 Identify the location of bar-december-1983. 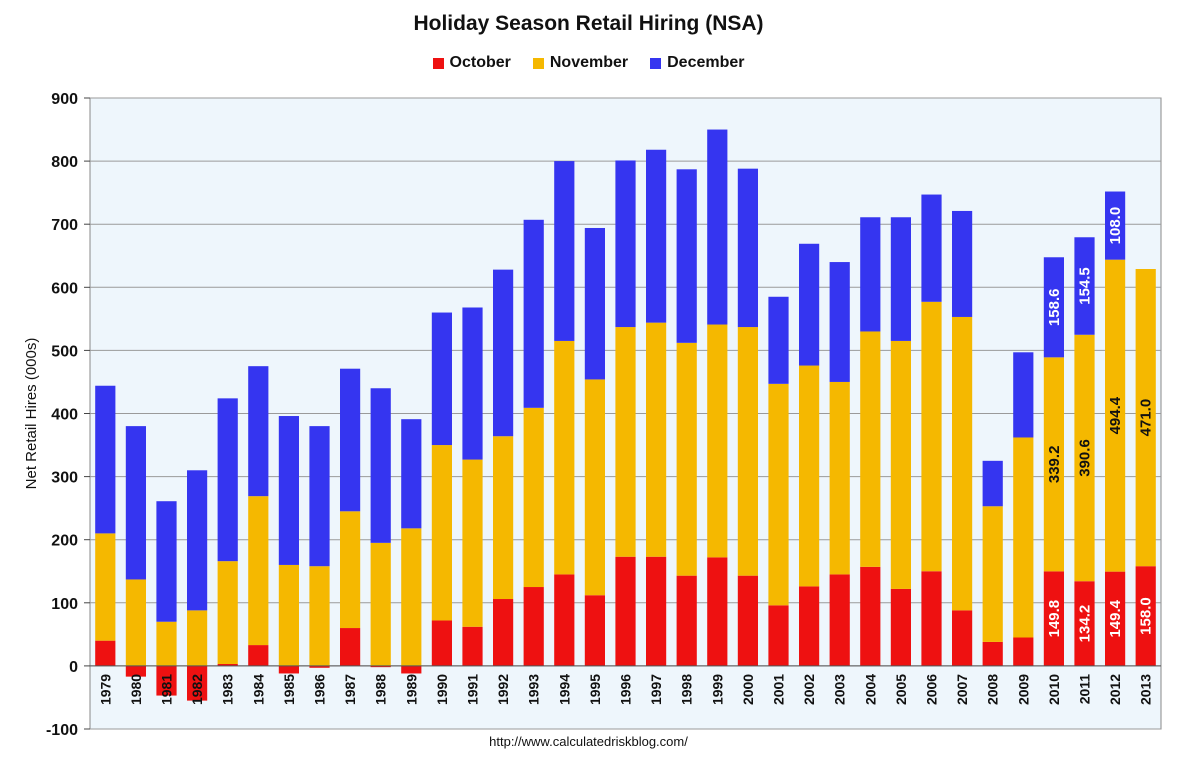
(227, 480).